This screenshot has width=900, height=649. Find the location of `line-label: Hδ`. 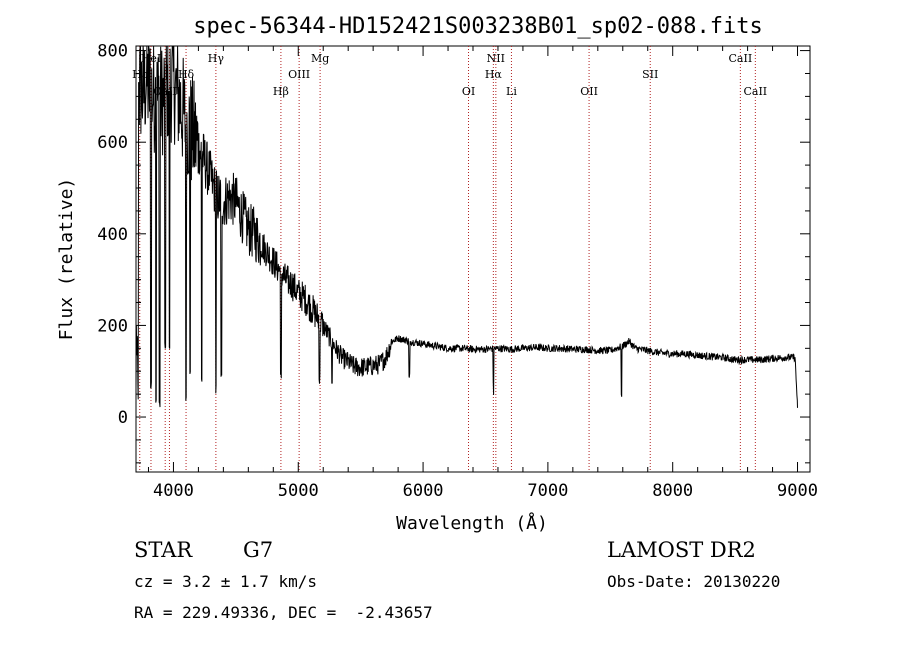

line-label: Hδ is located at coordinates (186, 74).